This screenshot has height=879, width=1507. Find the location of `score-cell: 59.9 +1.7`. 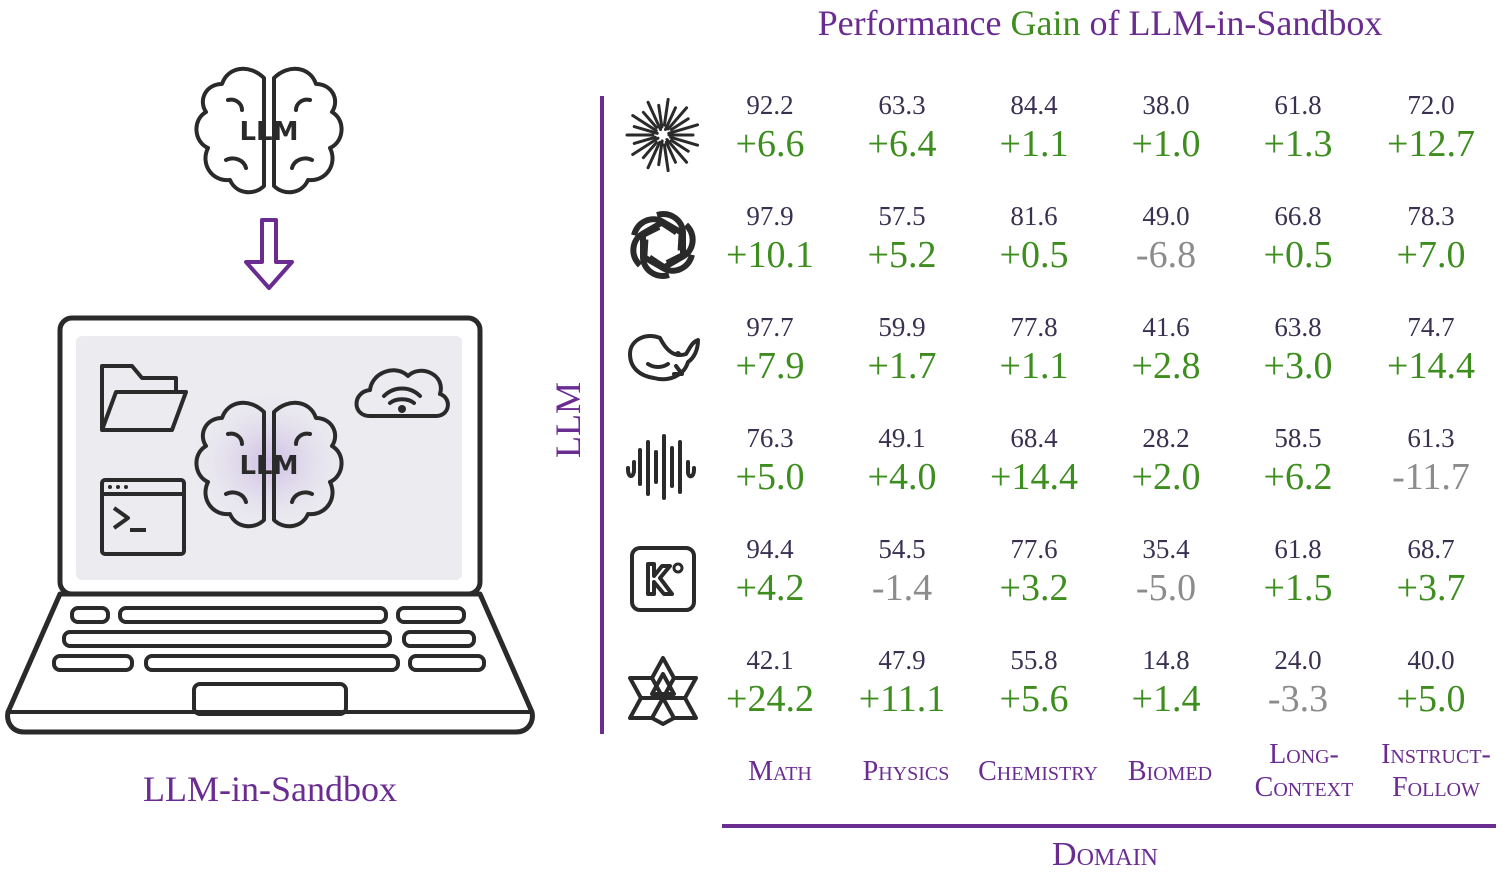

score-cell: 59.9 +1.7 is located at coordinates (902, 350).